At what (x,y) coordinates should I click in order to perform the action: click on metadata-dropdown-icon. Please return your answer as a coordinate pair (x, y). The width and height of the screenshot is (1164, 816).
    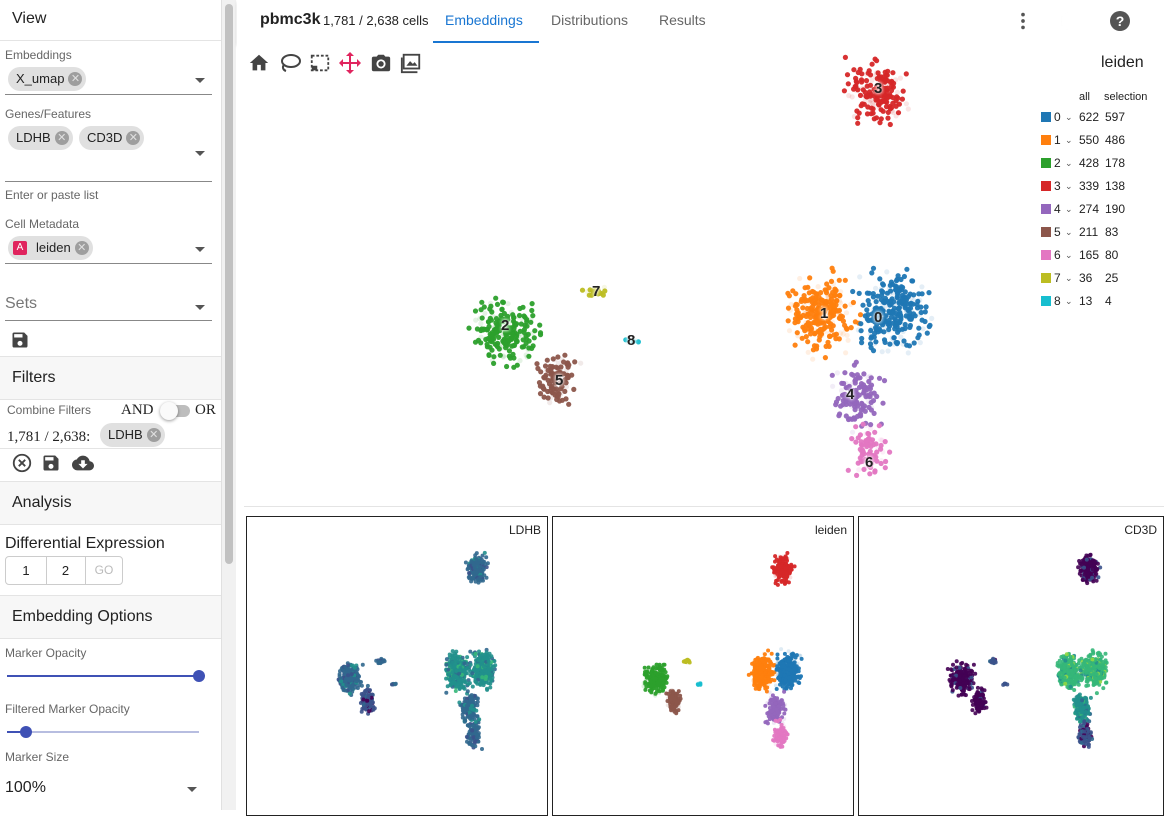
    Looking at the image, I should click on (200, 249).